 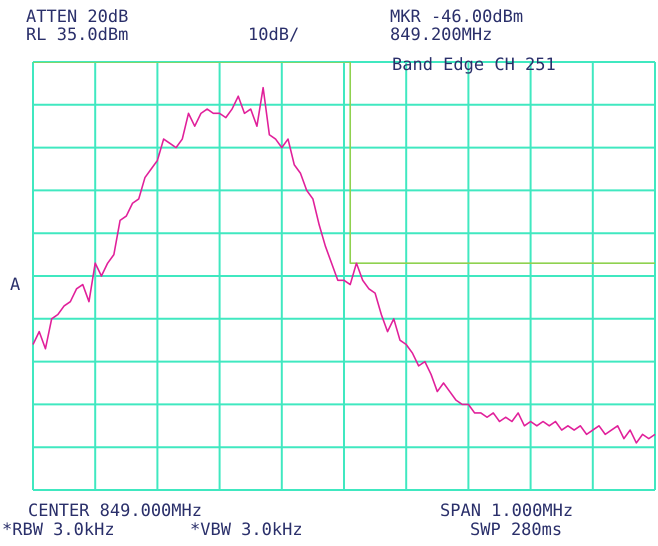 I want to click on text: *VBW 3.0kHz, so click(x=246, y=530).